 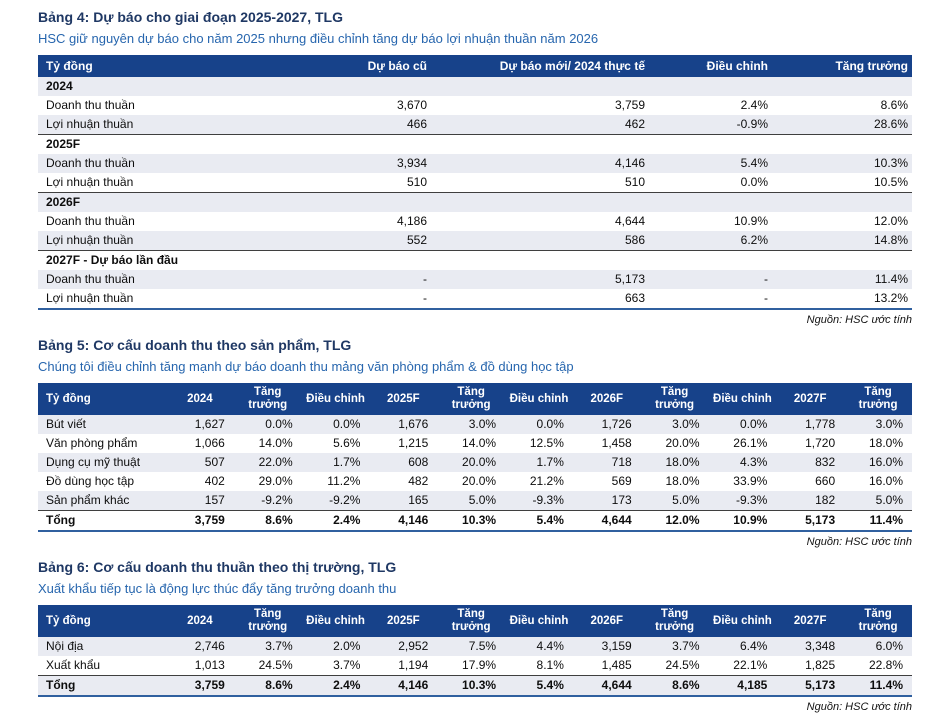 I want to click on row-label: Văn phòng phẩm, so click(x=92, y=443).